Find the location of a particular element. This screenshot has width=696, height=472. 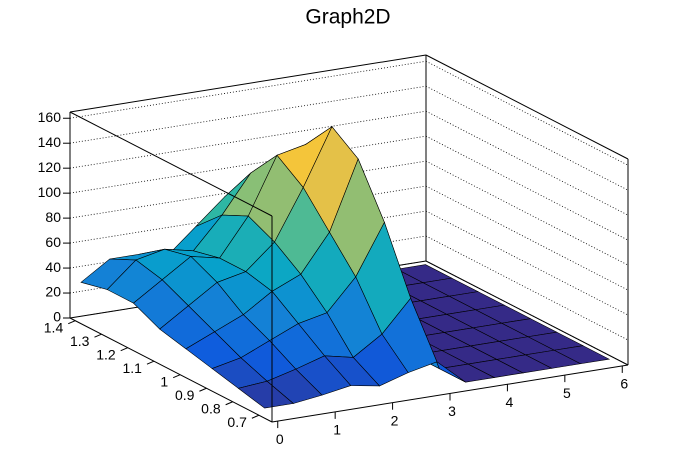

y-tick-label: 1.3 is located at coordinates (80, 341).